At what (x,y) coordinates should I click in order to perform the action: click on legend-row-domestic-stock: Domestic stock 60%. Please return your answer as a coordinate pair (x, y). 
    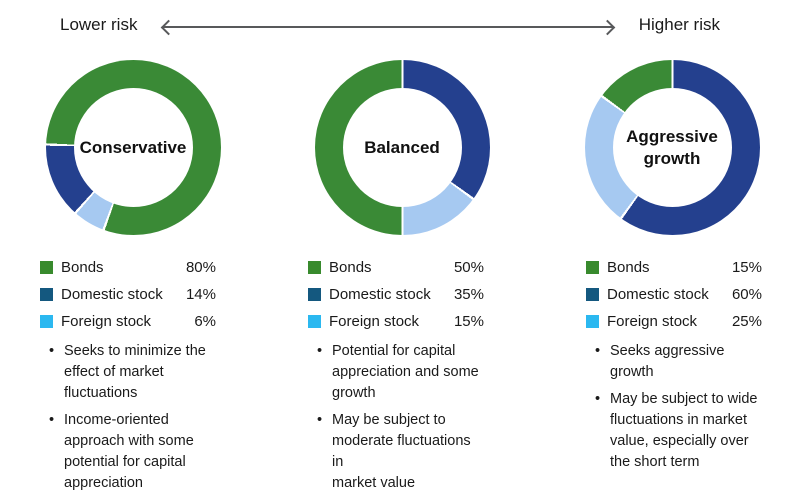
    Looking at the image, I should click on (674, 294).